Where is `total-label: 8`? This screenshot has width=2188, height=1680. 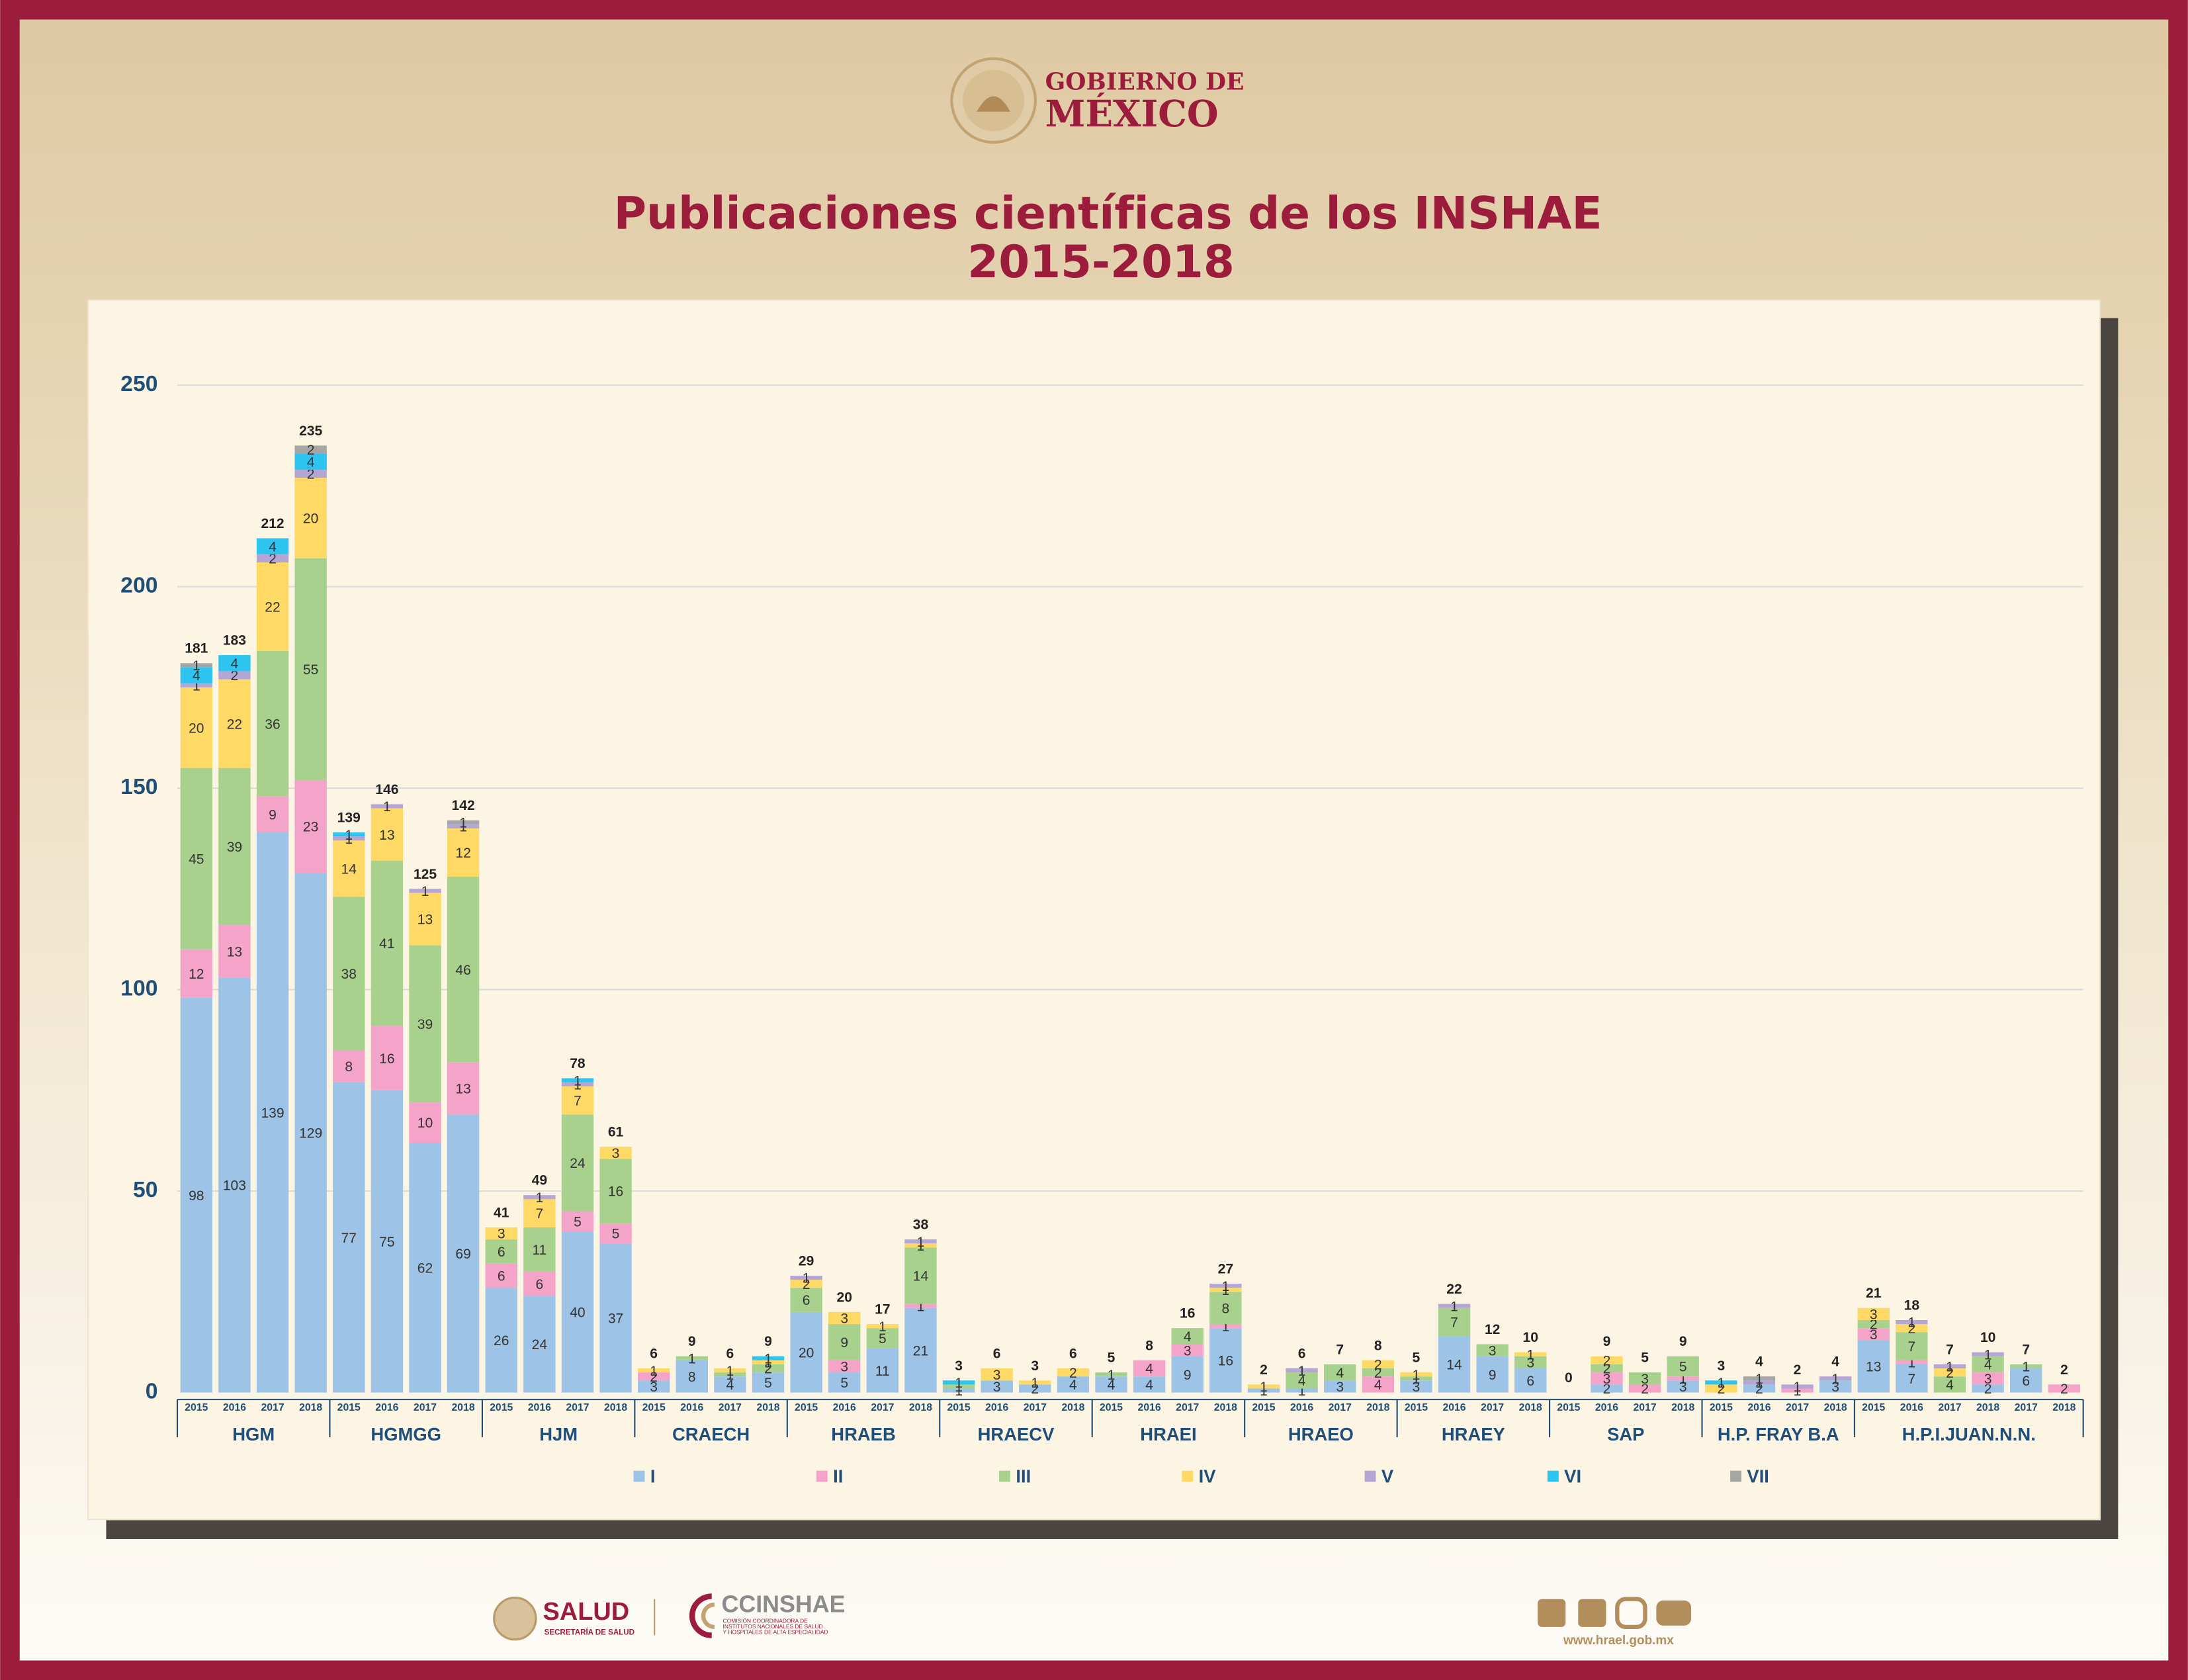 total-label: 8 is located at coordinates (1149, 1345).